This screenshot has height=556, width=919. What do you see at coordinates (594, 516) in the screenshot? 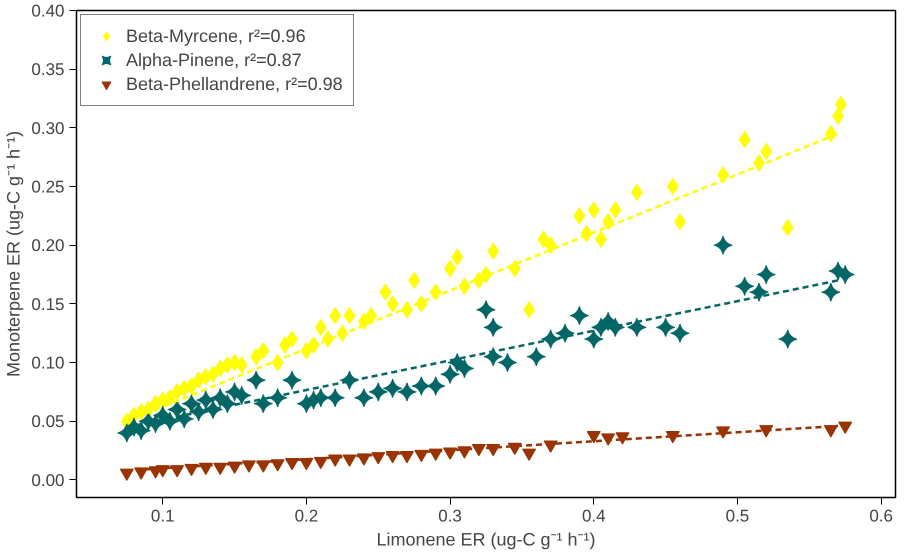
I see `x-tick-label: 0.4` at bounding box center [594, 516].